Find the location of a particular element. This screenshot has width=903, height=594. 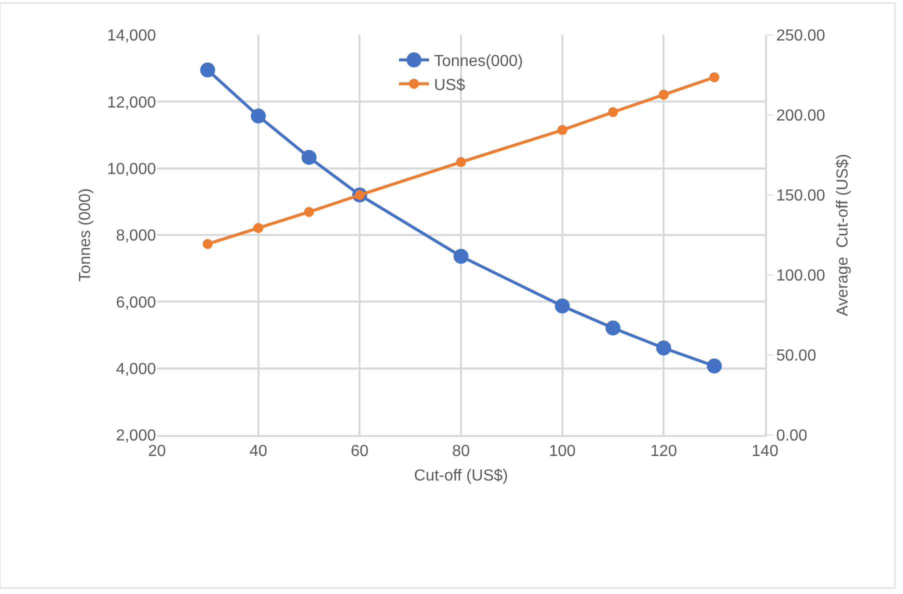

y-tick-label: 10,000 is located at coordinates (131, 169).